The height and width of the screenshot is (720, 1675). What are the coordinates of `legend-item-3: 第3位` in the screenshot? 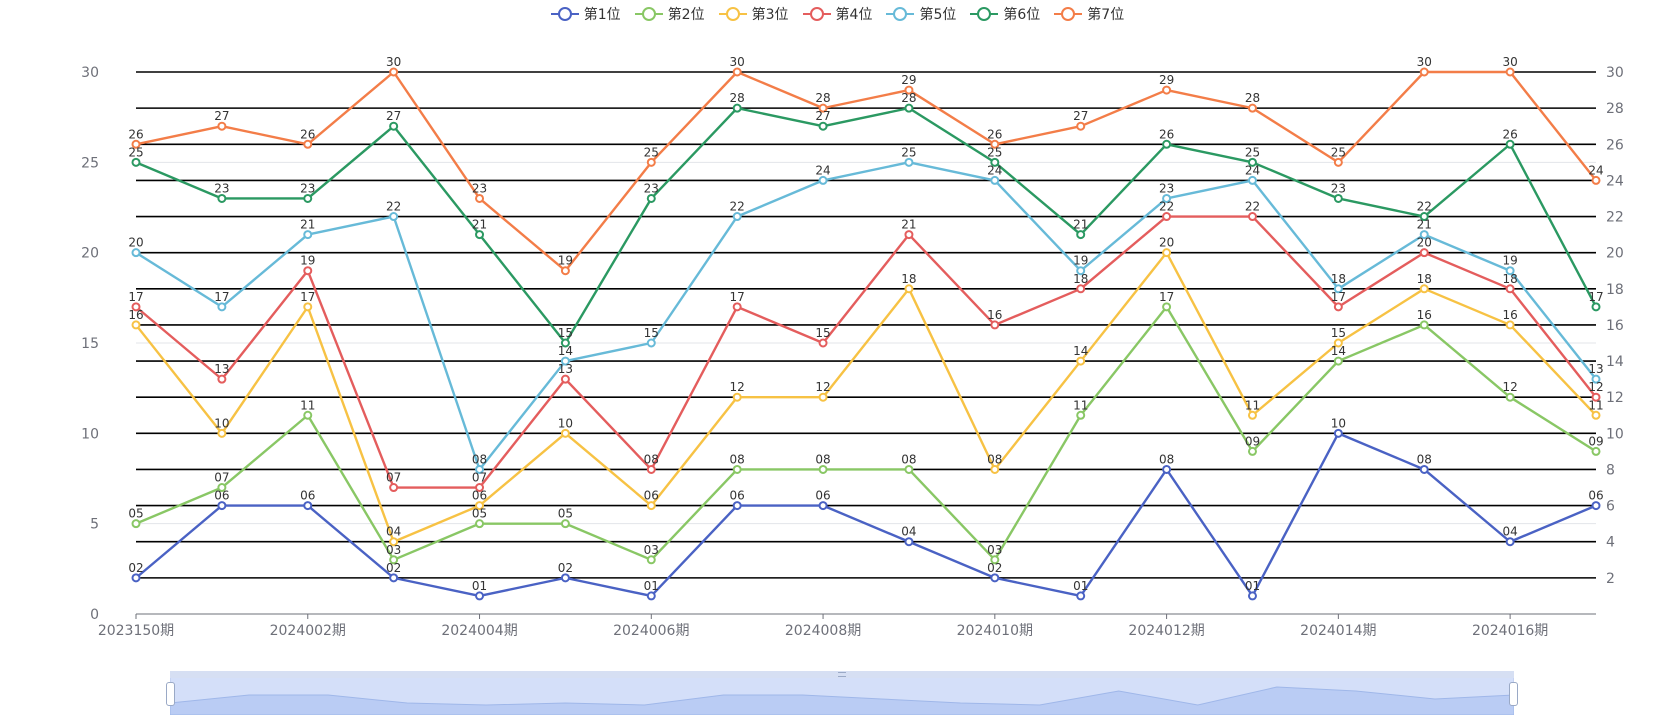 It's located at (753, 14).